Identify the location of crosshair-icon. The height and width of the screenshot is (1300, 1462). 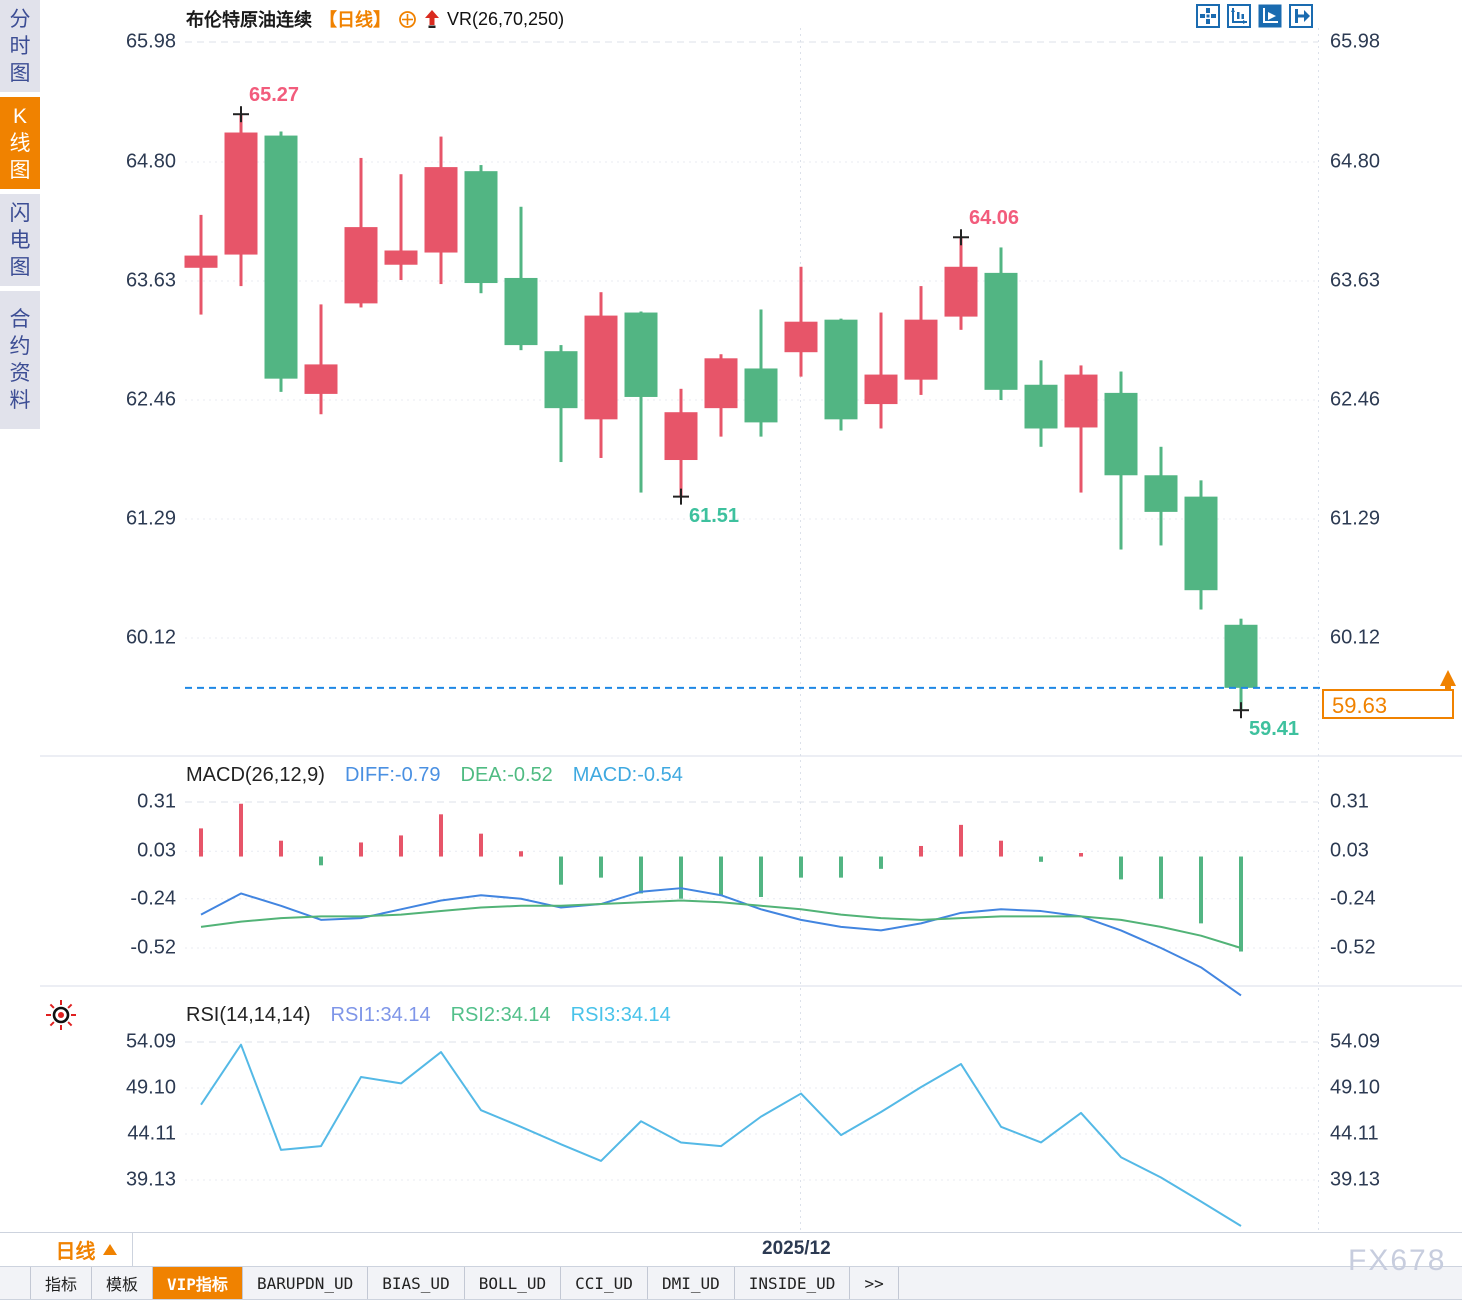
(1208, 16).